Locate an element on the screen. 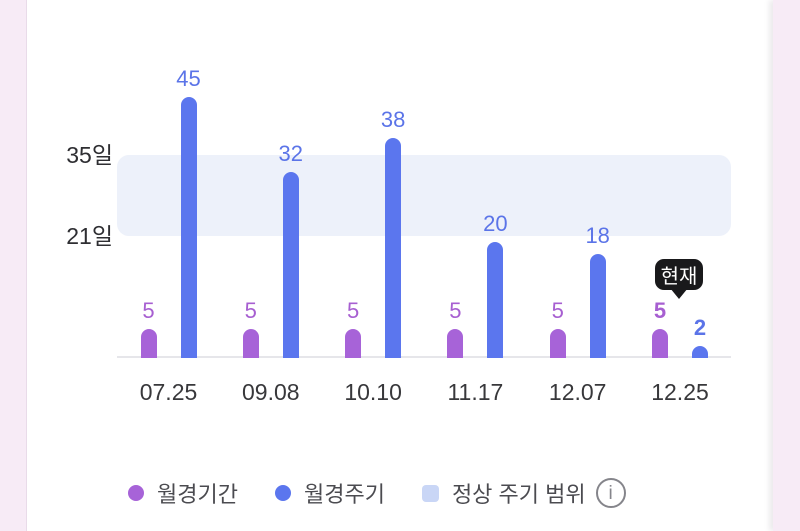  legend-label-normal-range: 정상 주기 범위 is located at coordinates (518, 494).